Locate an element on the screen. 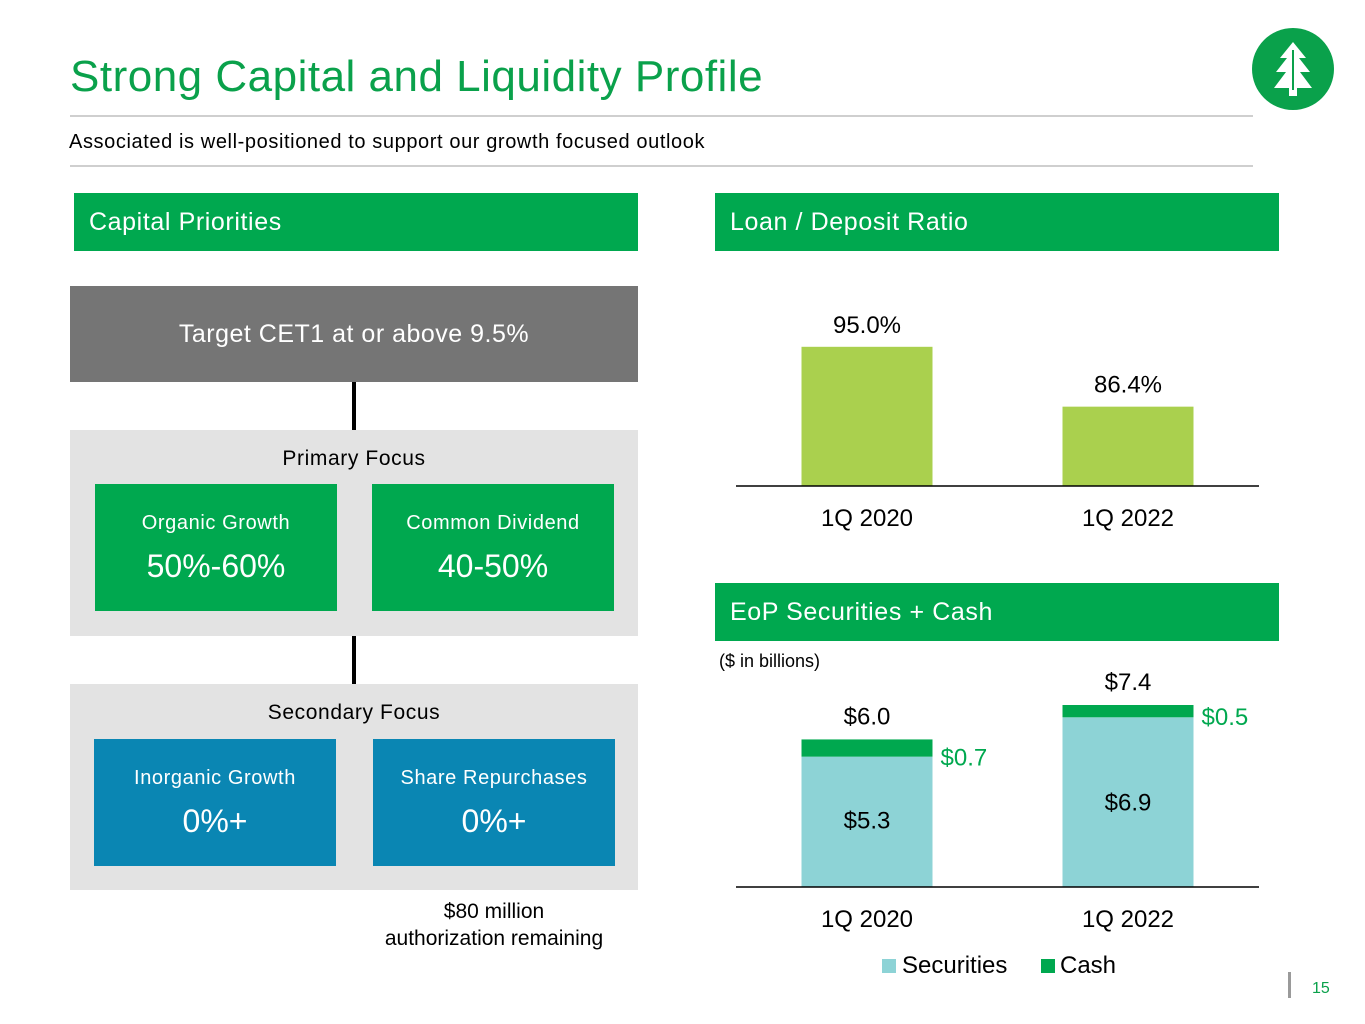 The height and width of the screenshot is (1024, 1365). inorganic-growth-box: Inorganic Growth 0%+ is located at coordinates (215, 802).